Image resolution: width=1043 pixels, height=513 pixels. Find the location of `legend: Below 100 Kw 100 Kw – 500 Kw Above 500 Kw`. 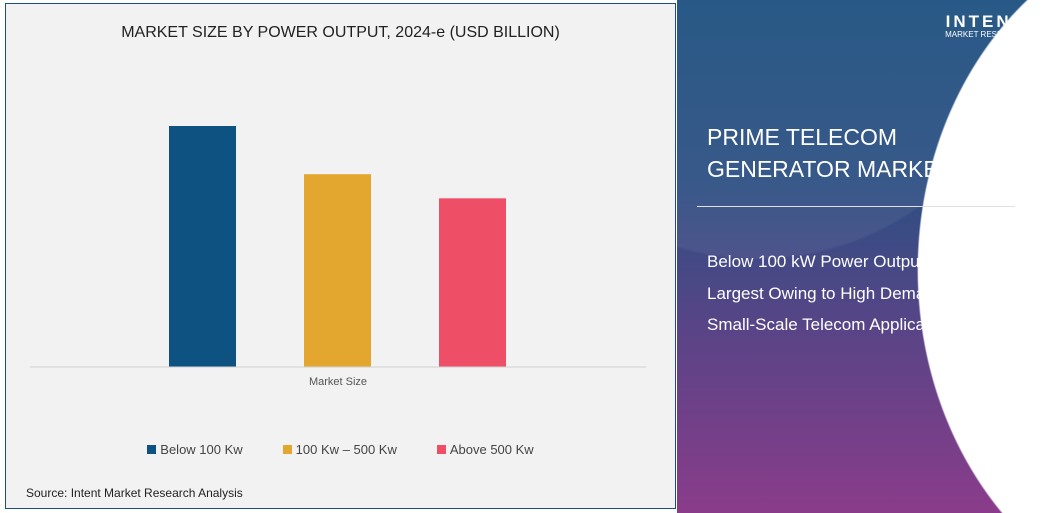

legend: Below 100 Kw 100 Kw – 500 Kw Above 500 Kw is located at coordinates (340, 449).